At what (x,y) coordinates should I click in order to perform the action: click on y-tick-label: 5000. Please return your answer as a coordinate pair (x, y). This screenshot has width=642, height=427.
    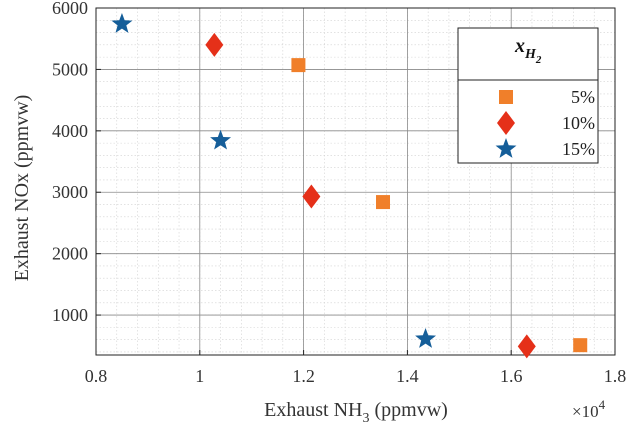
    Looking at the image, I should click on (70, 69).